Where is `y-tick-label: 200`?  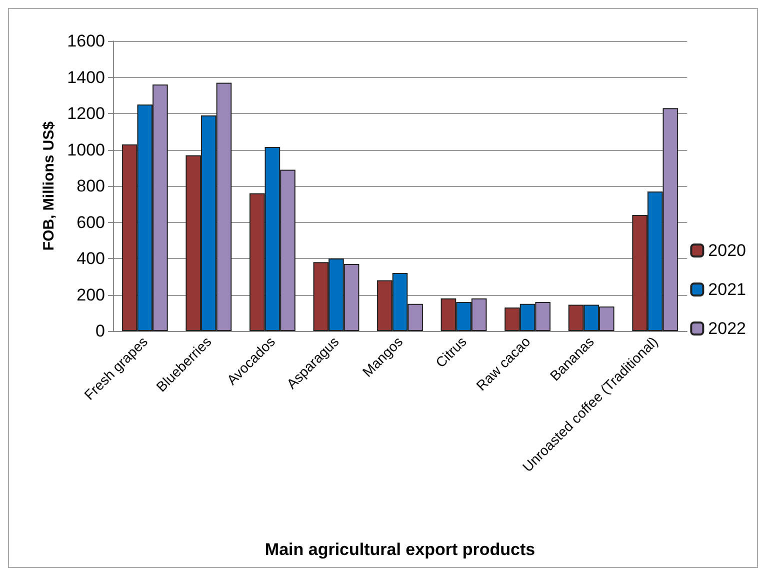
y-tick-label: 200 is located at coordinates (90, 294).